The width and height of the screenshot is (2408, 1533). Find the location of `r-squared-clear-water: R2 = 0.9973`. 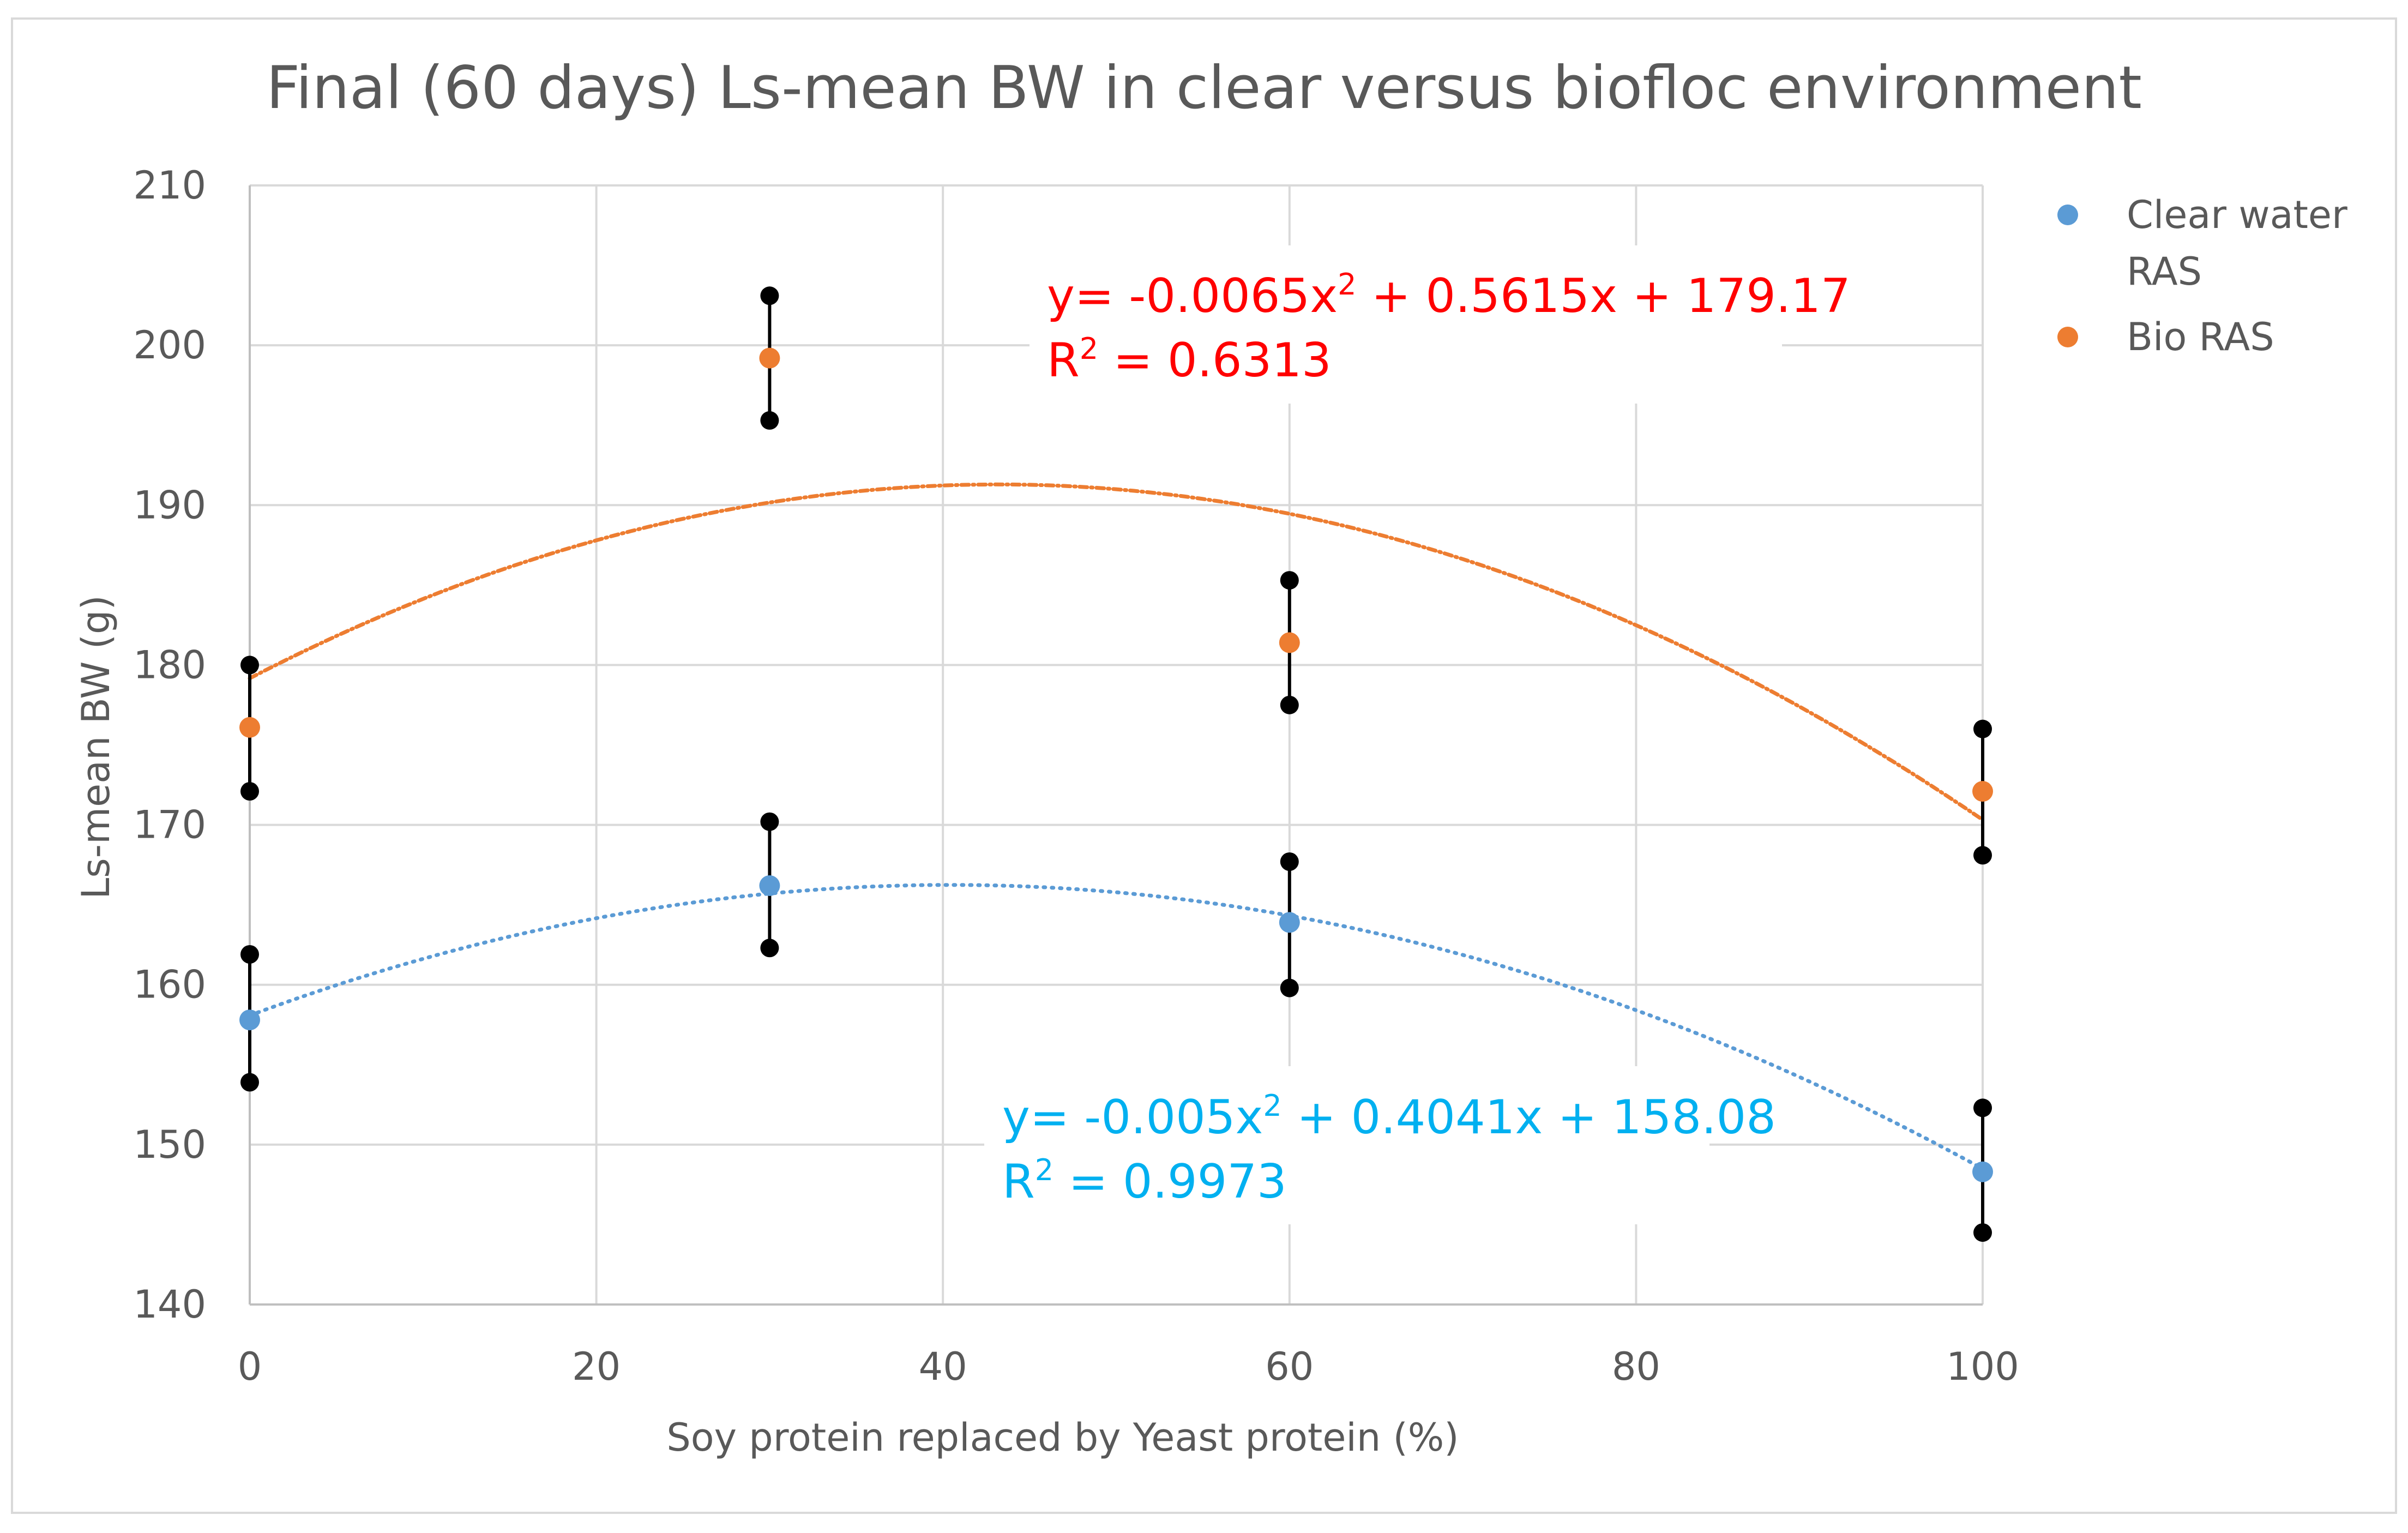

r-squared-clear-water: R2 = 0.9973 is located at coordinates (1144, 1181).